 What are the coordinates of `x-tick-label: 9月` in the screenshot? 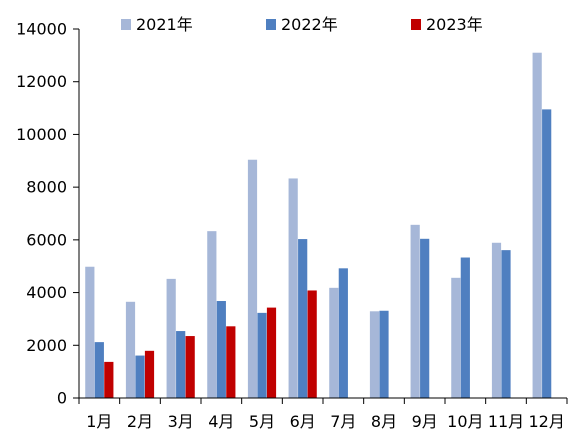 It's located at (425, 421).